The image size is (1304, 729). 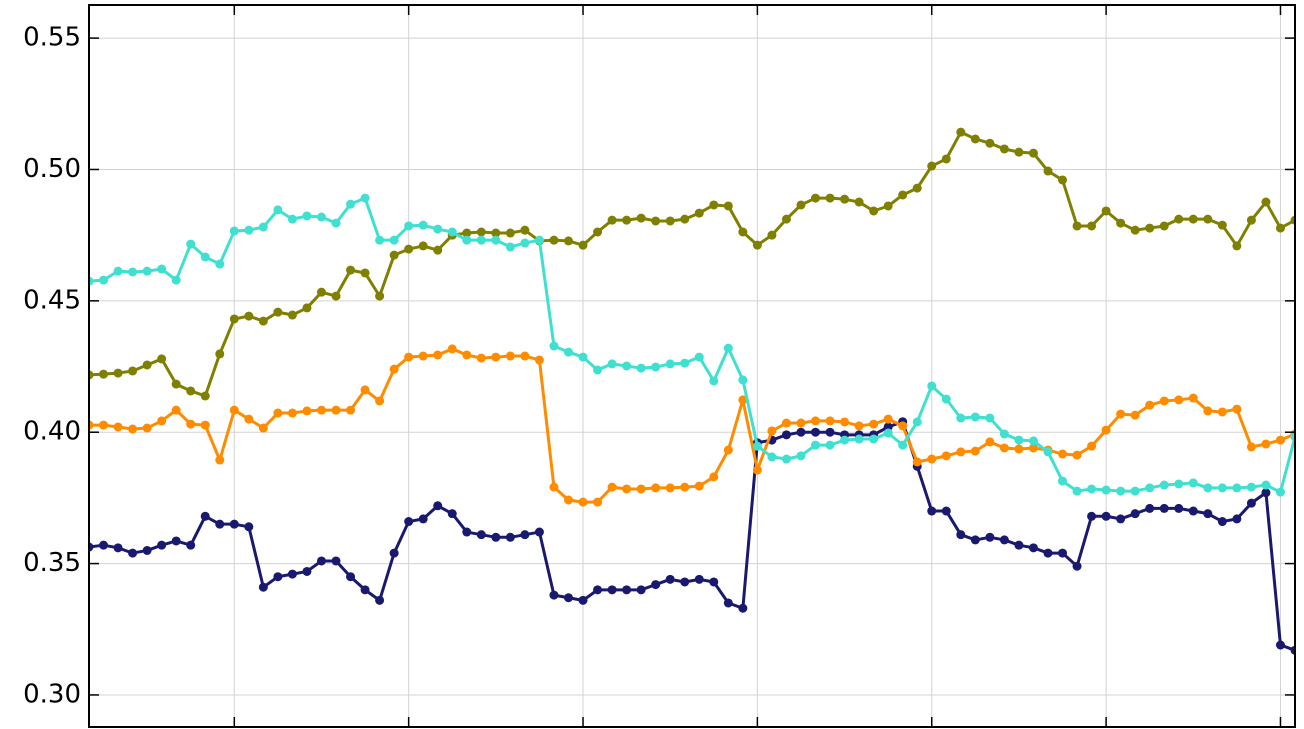 I want to click on y-tick-label: 0.35, so click(x=52, y=563).